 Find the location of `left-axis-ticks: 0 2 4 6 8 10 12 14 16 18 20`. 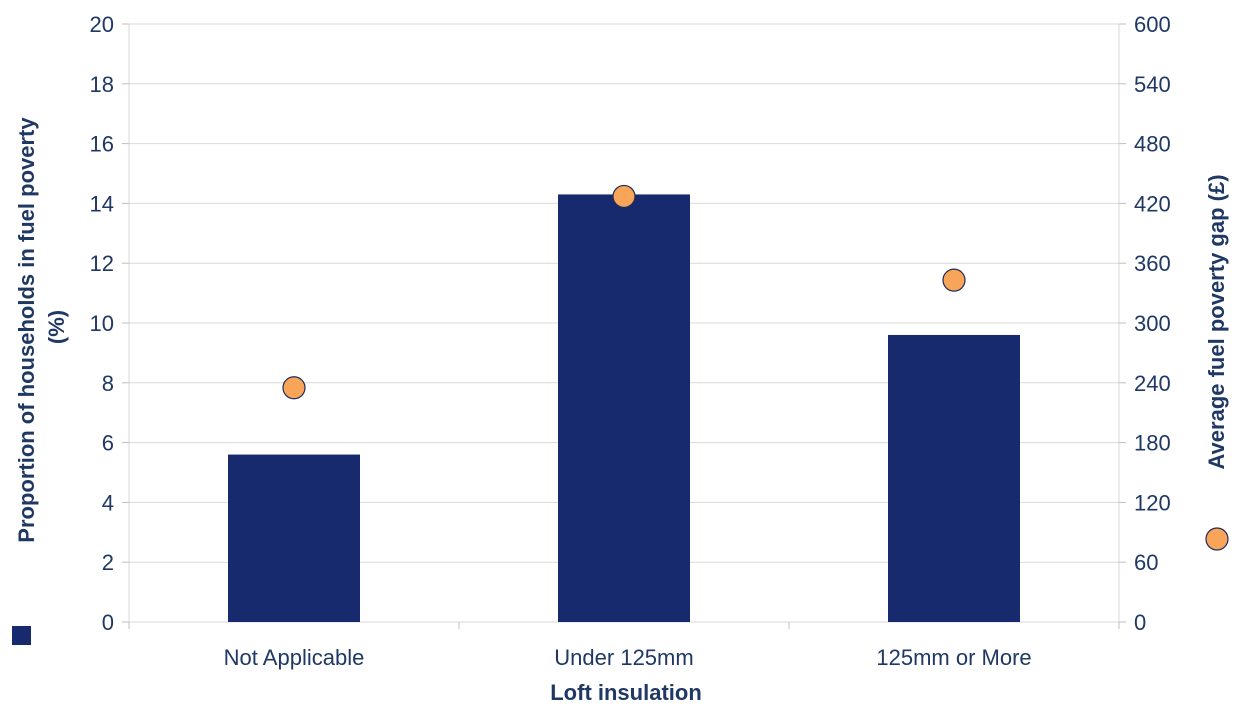

left-axis-ticks: 0 2 4 6 8 10 12 14 16 18 20 is located at coordinates (109, 323).